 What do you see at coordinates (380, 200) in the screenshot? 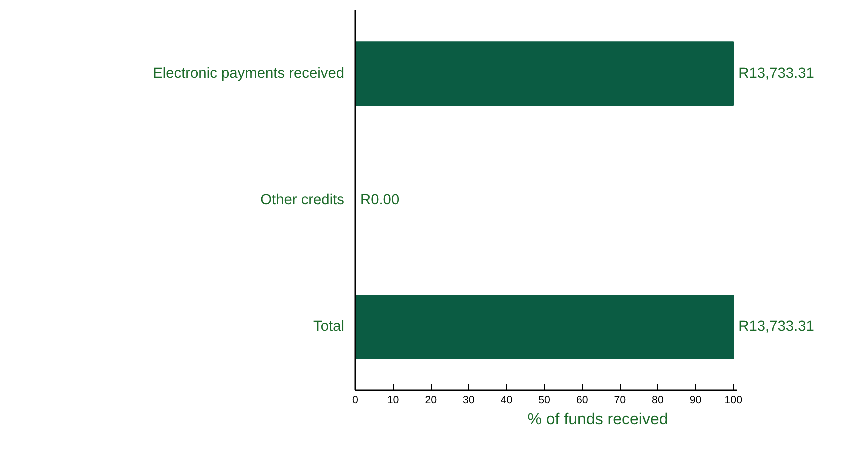
I see `data-label: R0.00` at bounding box center [380, 200].